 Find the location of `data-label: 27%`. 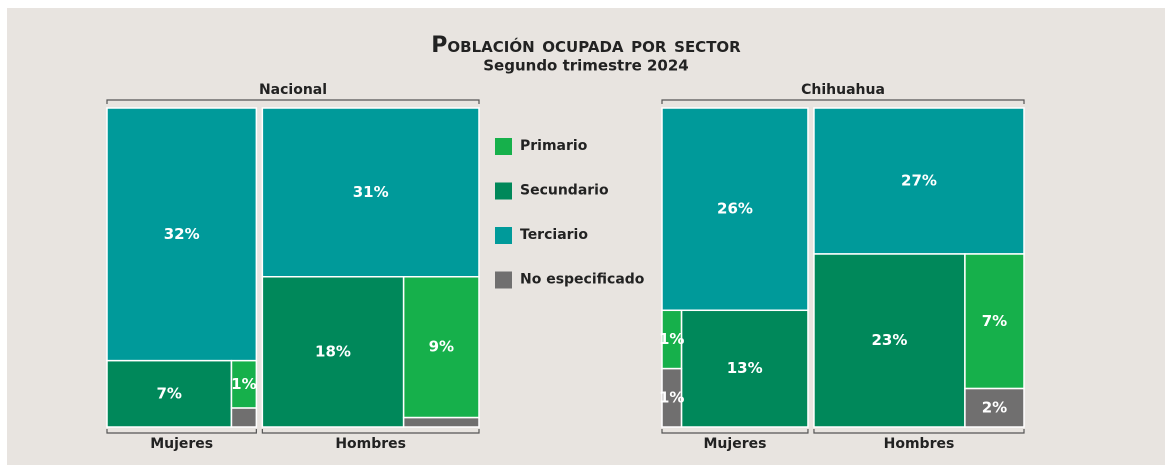

data-label: 27% is located at coordinates (919, 180).